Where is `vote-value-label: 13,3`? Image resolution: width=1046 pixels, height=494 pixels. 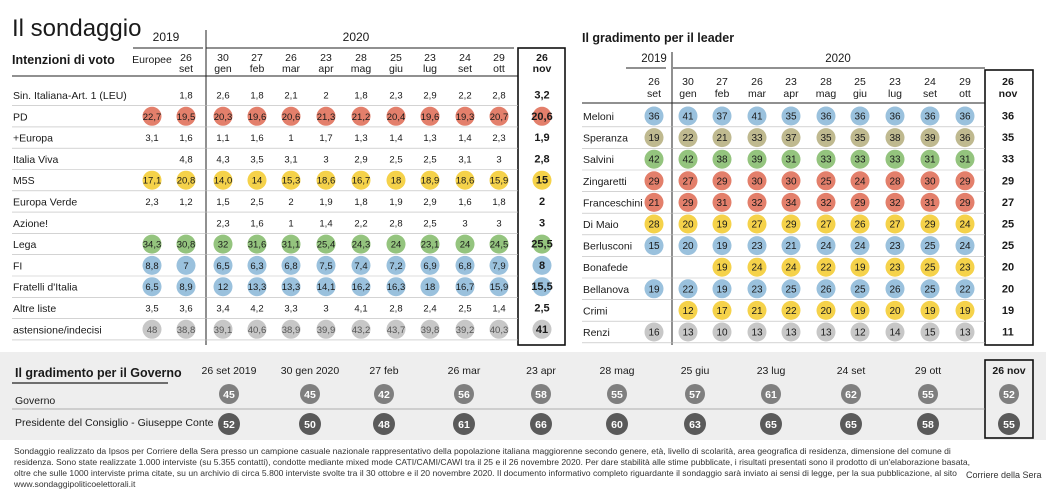
vote-value-label: 13,3 is located at coordinates (257, 287).